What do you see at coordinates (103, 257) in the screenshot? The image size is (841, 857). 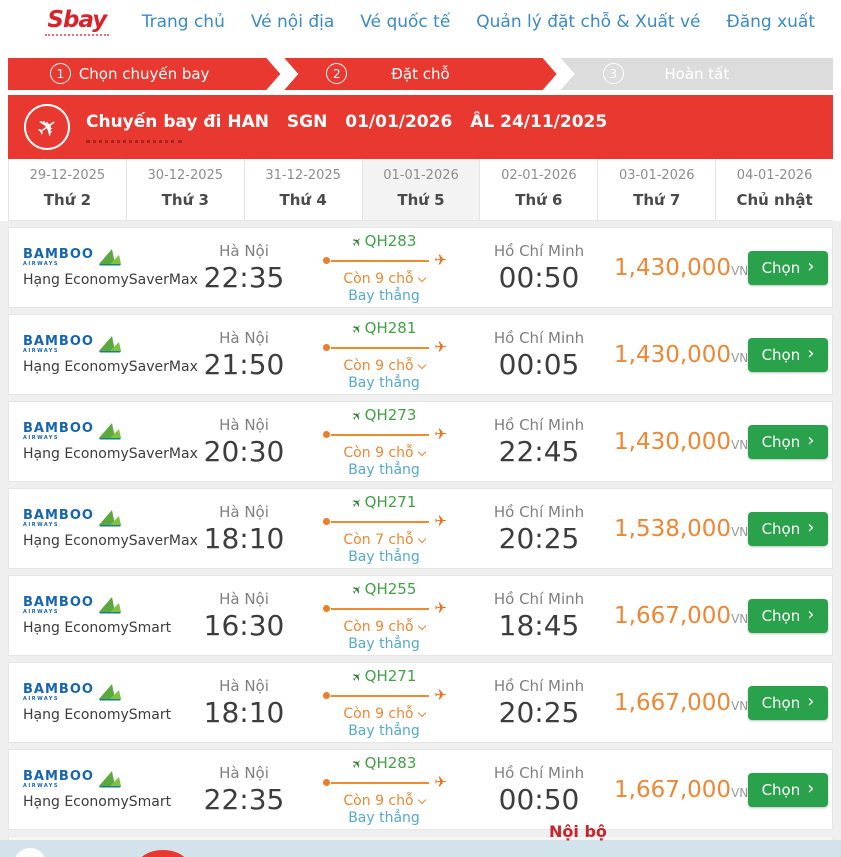 I see `bamboo-airways-logo: BAMBOO AIRWAYS` at bounding box center [103, 257].